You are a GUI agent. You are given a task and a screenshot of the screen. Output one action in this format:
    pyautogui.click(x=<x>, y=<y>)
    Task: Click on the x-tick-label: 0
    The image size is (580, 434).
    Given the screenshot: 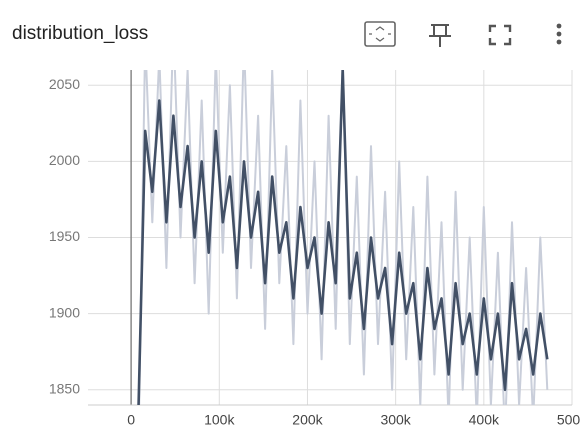 What is the action you would take?
    pyautogui.click(x=131, y=420)
    